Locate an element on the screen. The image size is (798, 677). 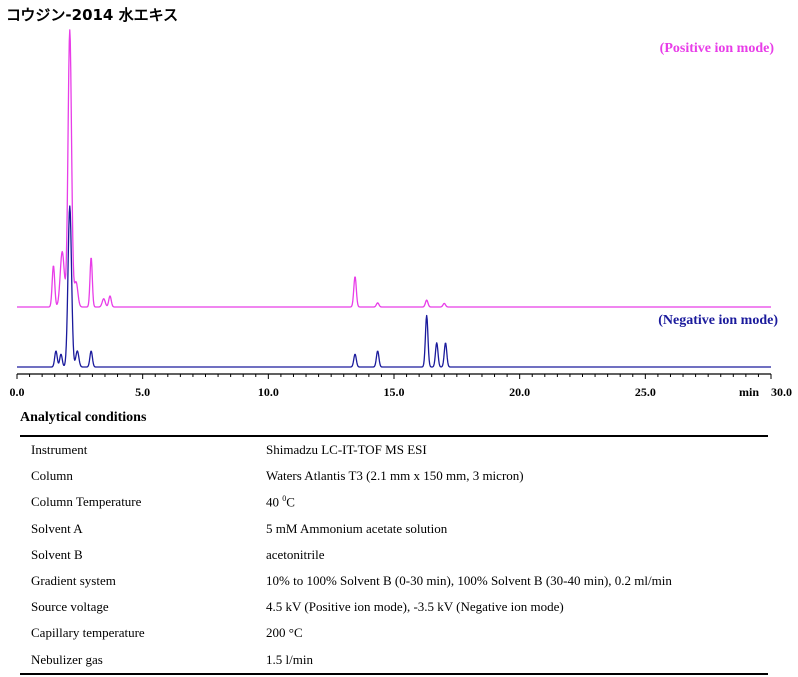
x-tick-label: 30.0 is located at coordinates (781, 392).